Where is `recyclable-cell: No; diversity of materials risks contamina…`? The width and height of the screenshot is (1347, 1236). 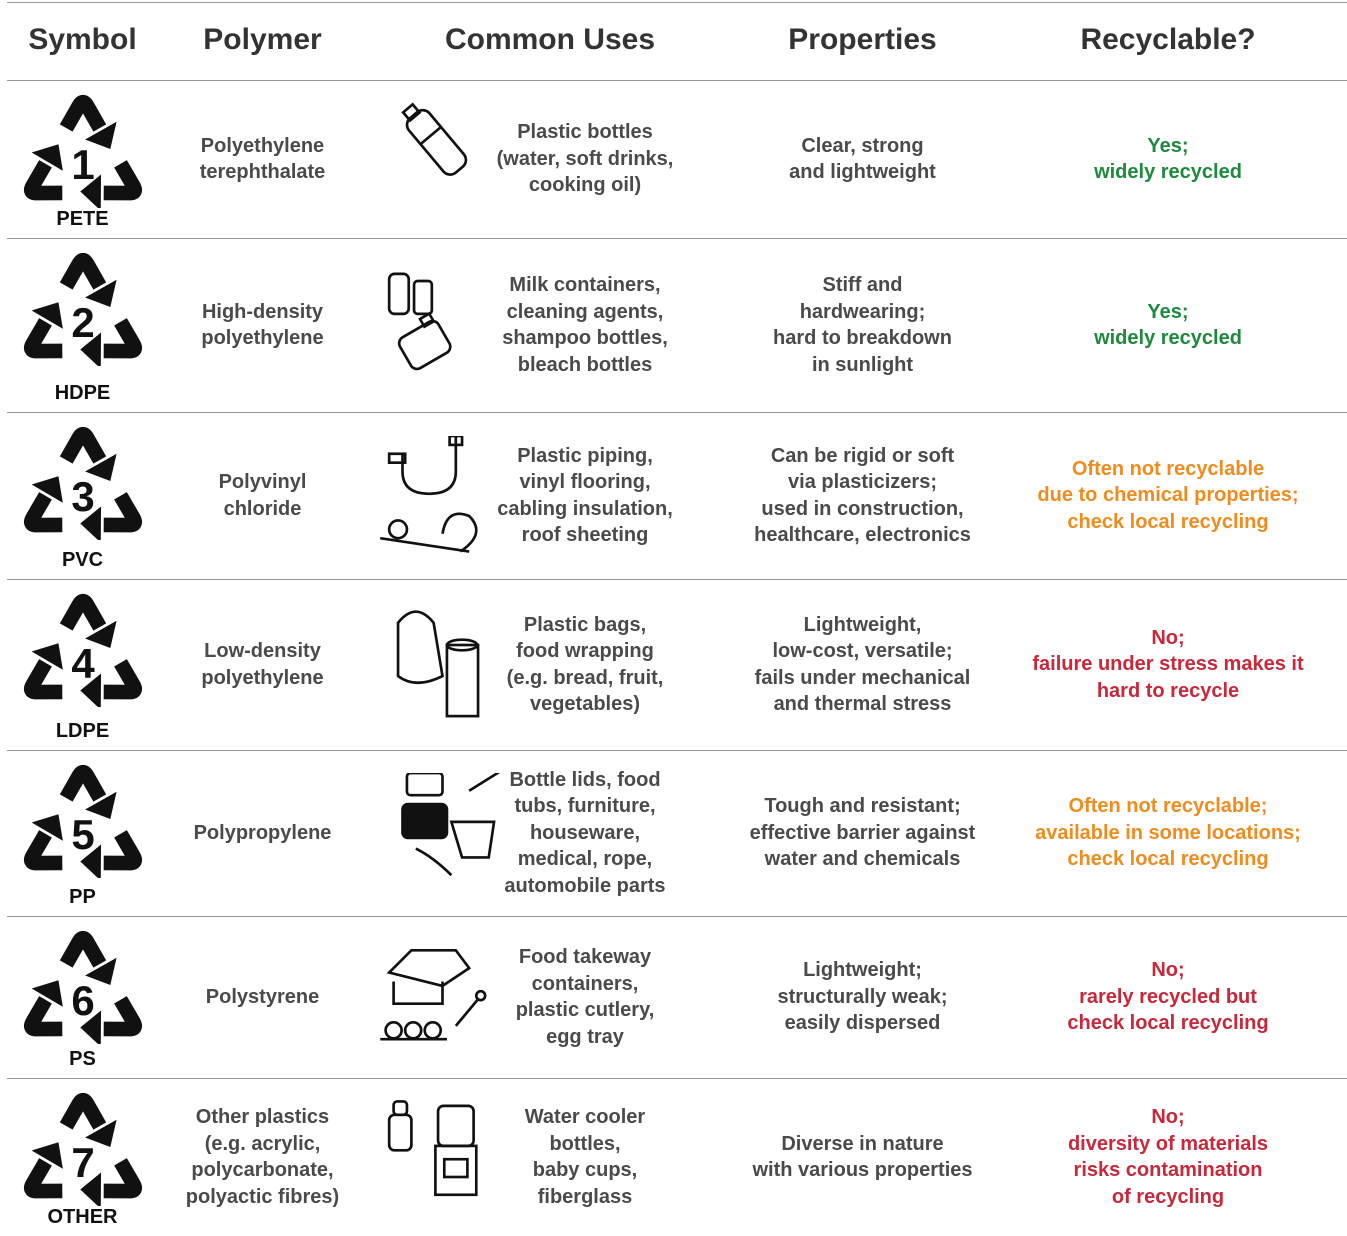 recyclable-cell: No; diversity of materials risks contamina… is located at coordinates (1168, 1157).